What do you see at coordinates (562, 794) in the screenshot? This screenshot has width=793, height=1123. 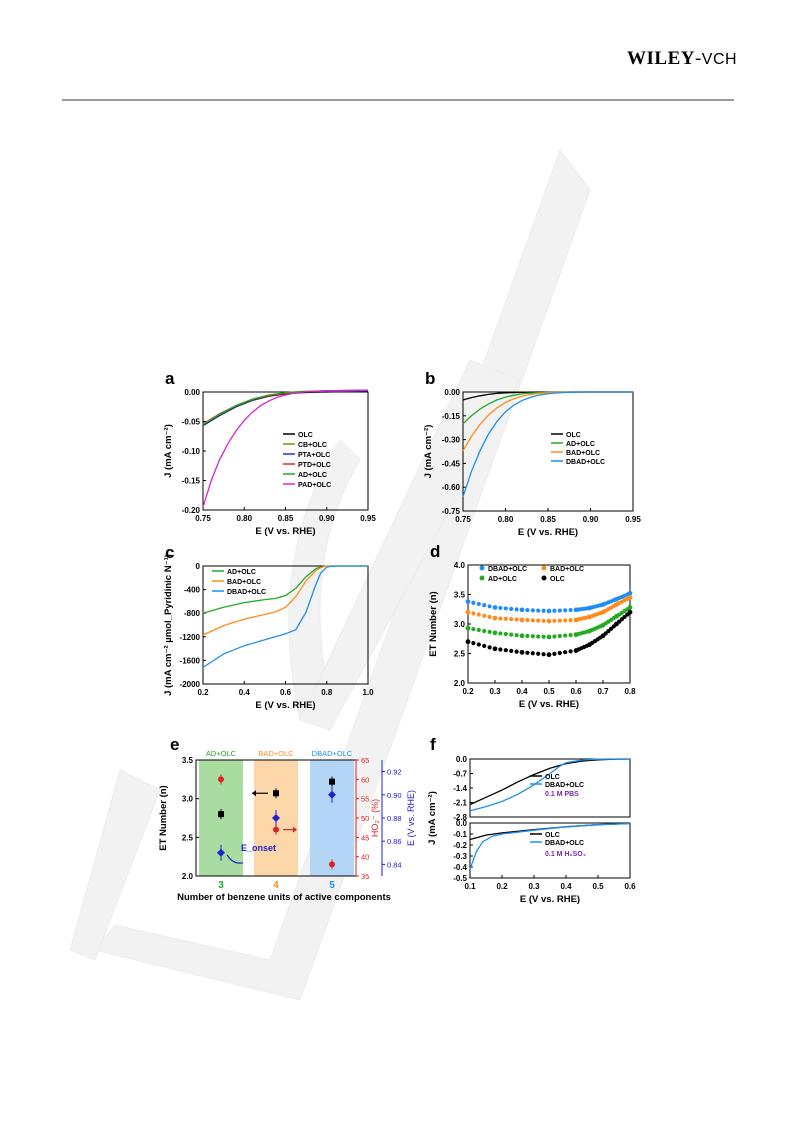 I see `note-pbs: 0.1 M PBS` at bounding box center [562, 794].